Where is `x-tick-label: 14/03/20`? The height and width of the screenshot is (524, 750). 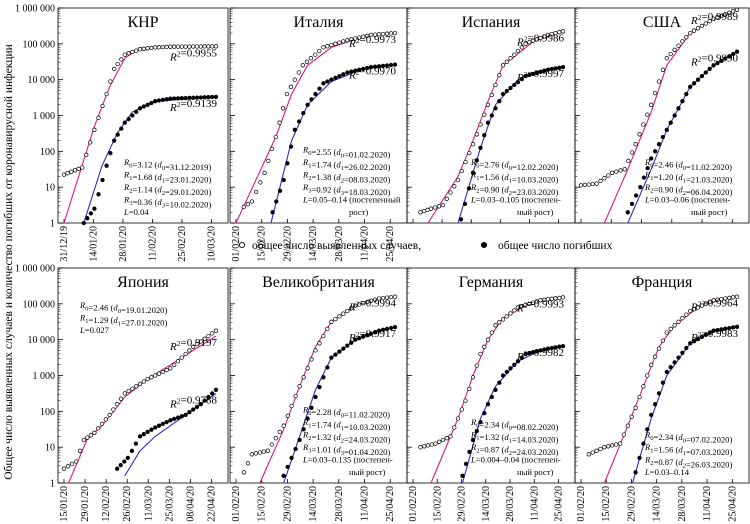
x-tick-label: 14/03/20 is located at coordinates (313, 504).